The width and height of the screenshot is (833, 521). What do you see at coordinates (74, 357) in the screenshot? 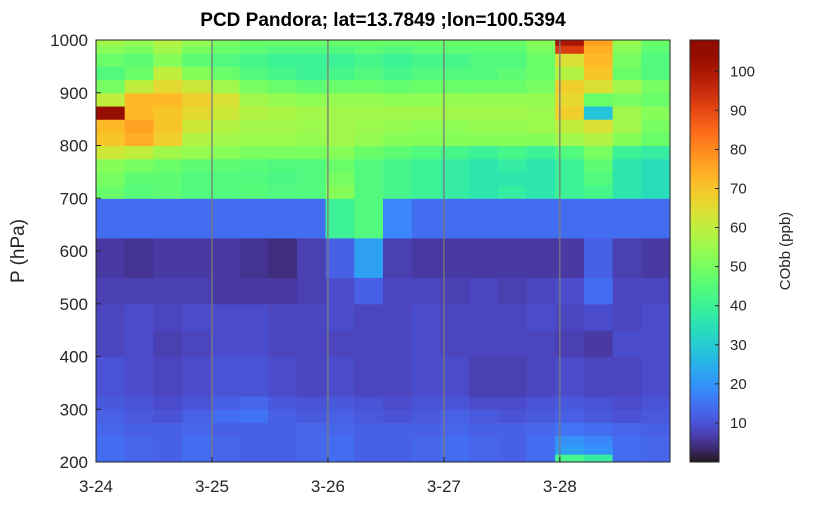
I see `y-tick-label: 400` at bounding box center [74, 357].